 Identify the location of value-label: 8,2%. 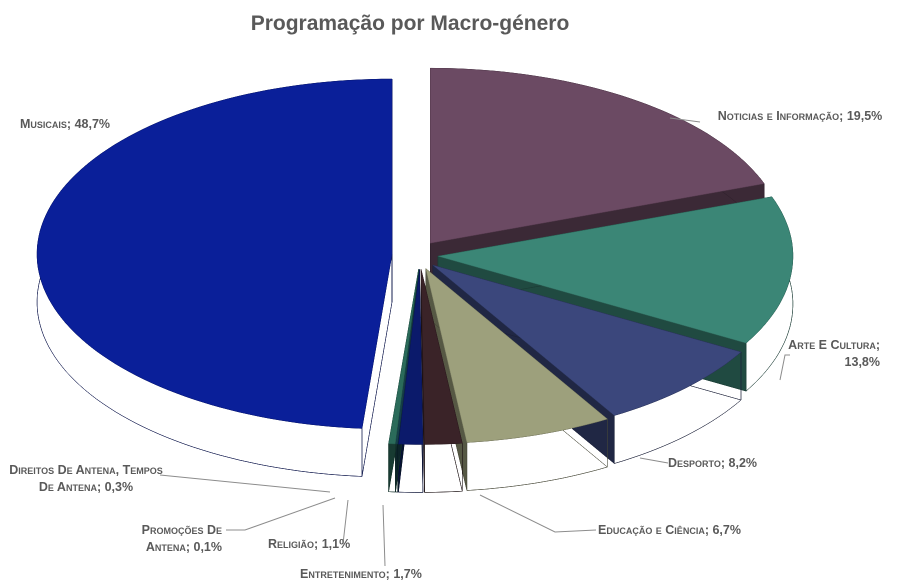
(743, 463).